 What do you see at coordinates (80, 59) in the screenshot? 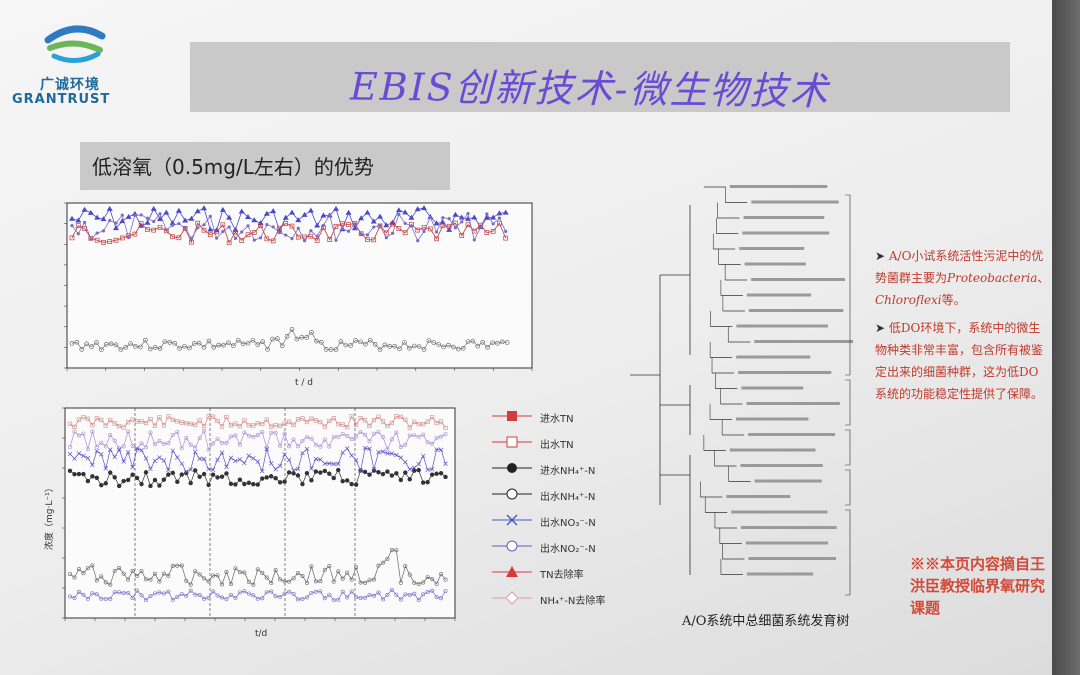
I see `company-logo: 广诚环境 GRANTRUST` at bounding box center [80, 59].